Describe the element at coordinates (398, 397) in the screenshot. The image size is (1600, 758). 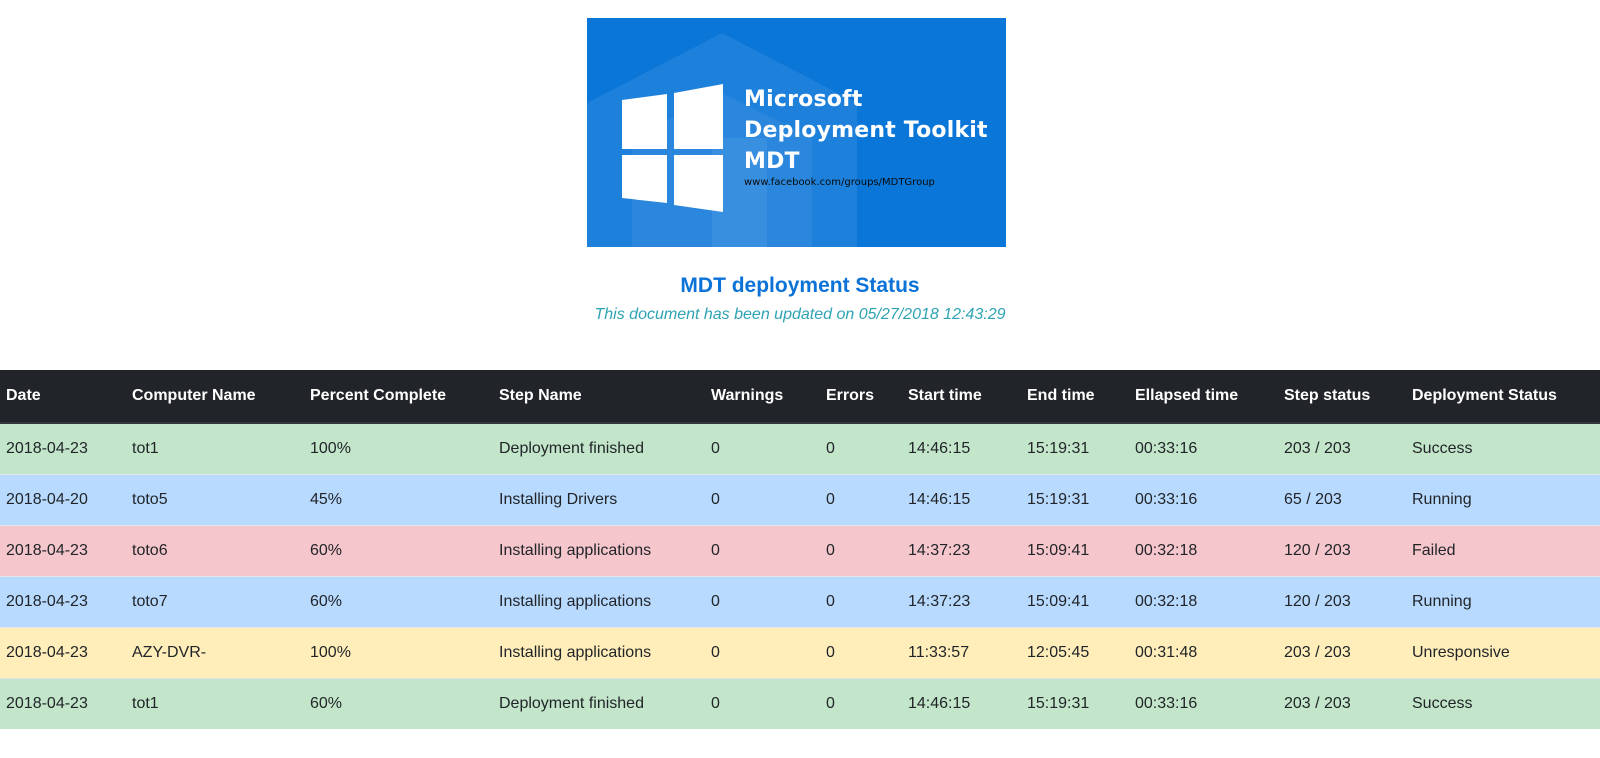
I see `column-header-percent-complete: Percent Complete` at that location.